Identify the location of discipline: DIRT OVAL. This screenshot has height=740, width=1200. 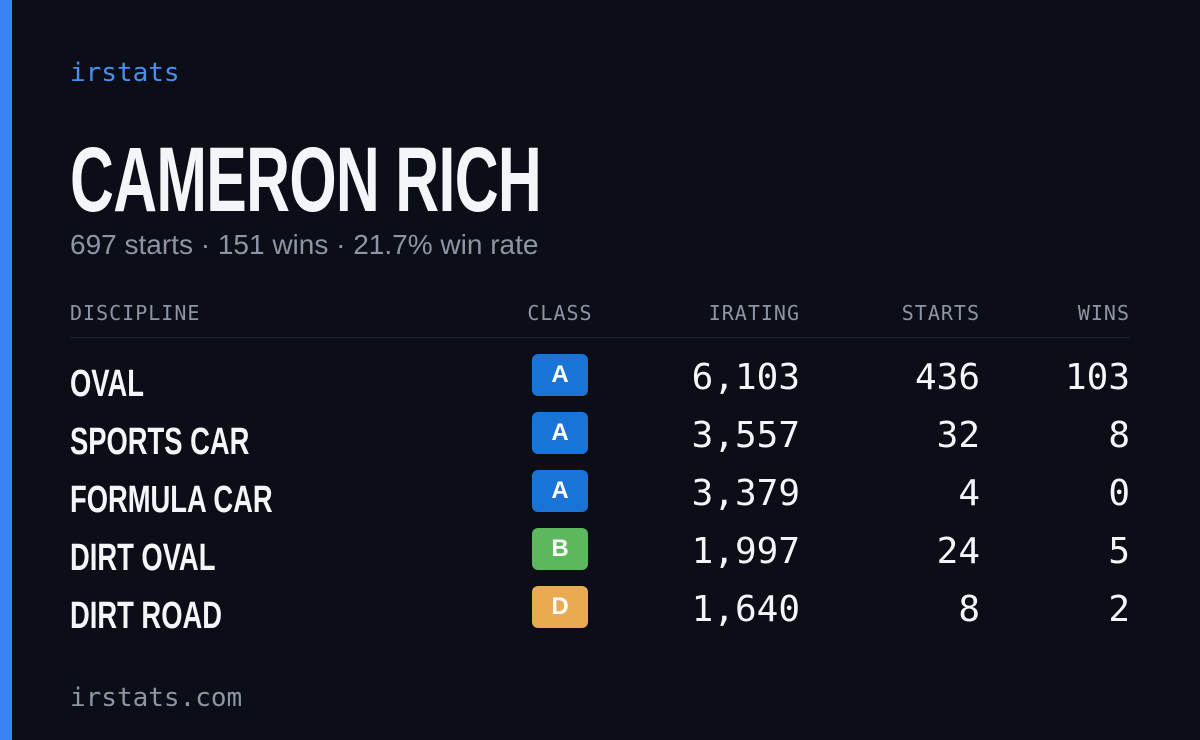
(143, 558).